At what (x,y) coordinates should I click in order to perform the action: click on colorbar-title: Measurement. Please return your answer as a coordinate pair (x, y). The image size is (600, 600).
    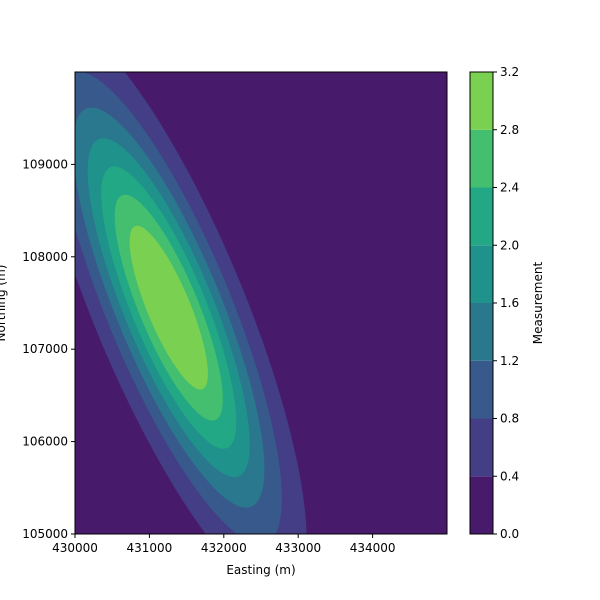
    Looking at the image, I should click on (538, 303).